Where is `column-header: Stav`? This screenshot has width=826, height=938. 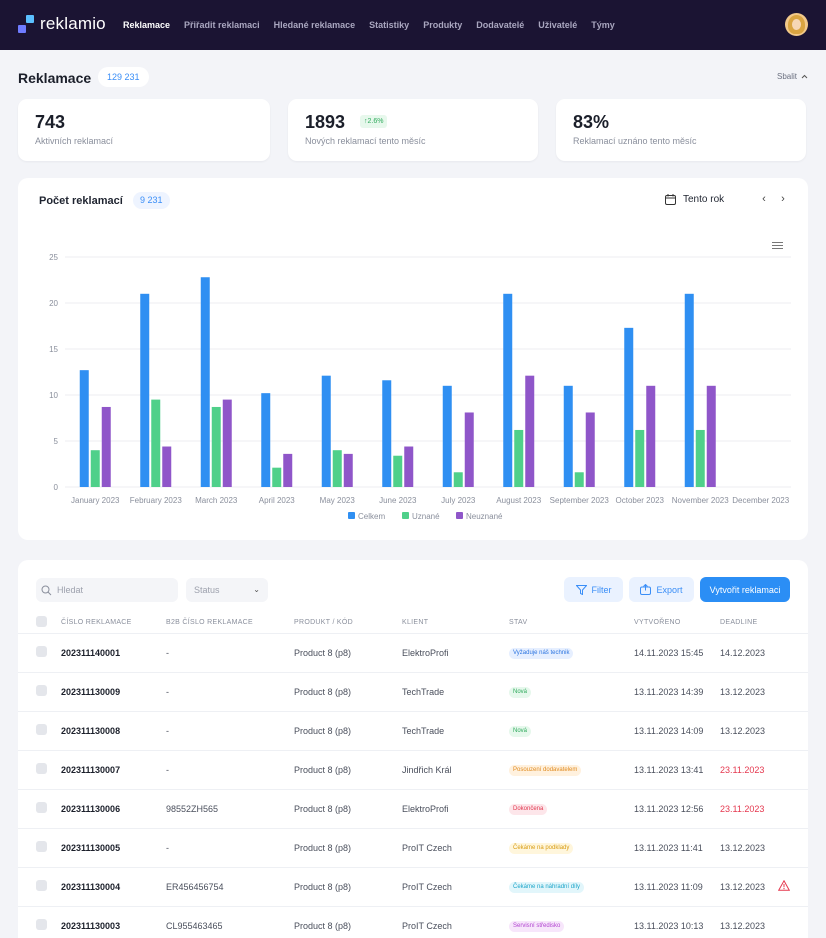
column-header: Stav is located at coordinates (518, 622).